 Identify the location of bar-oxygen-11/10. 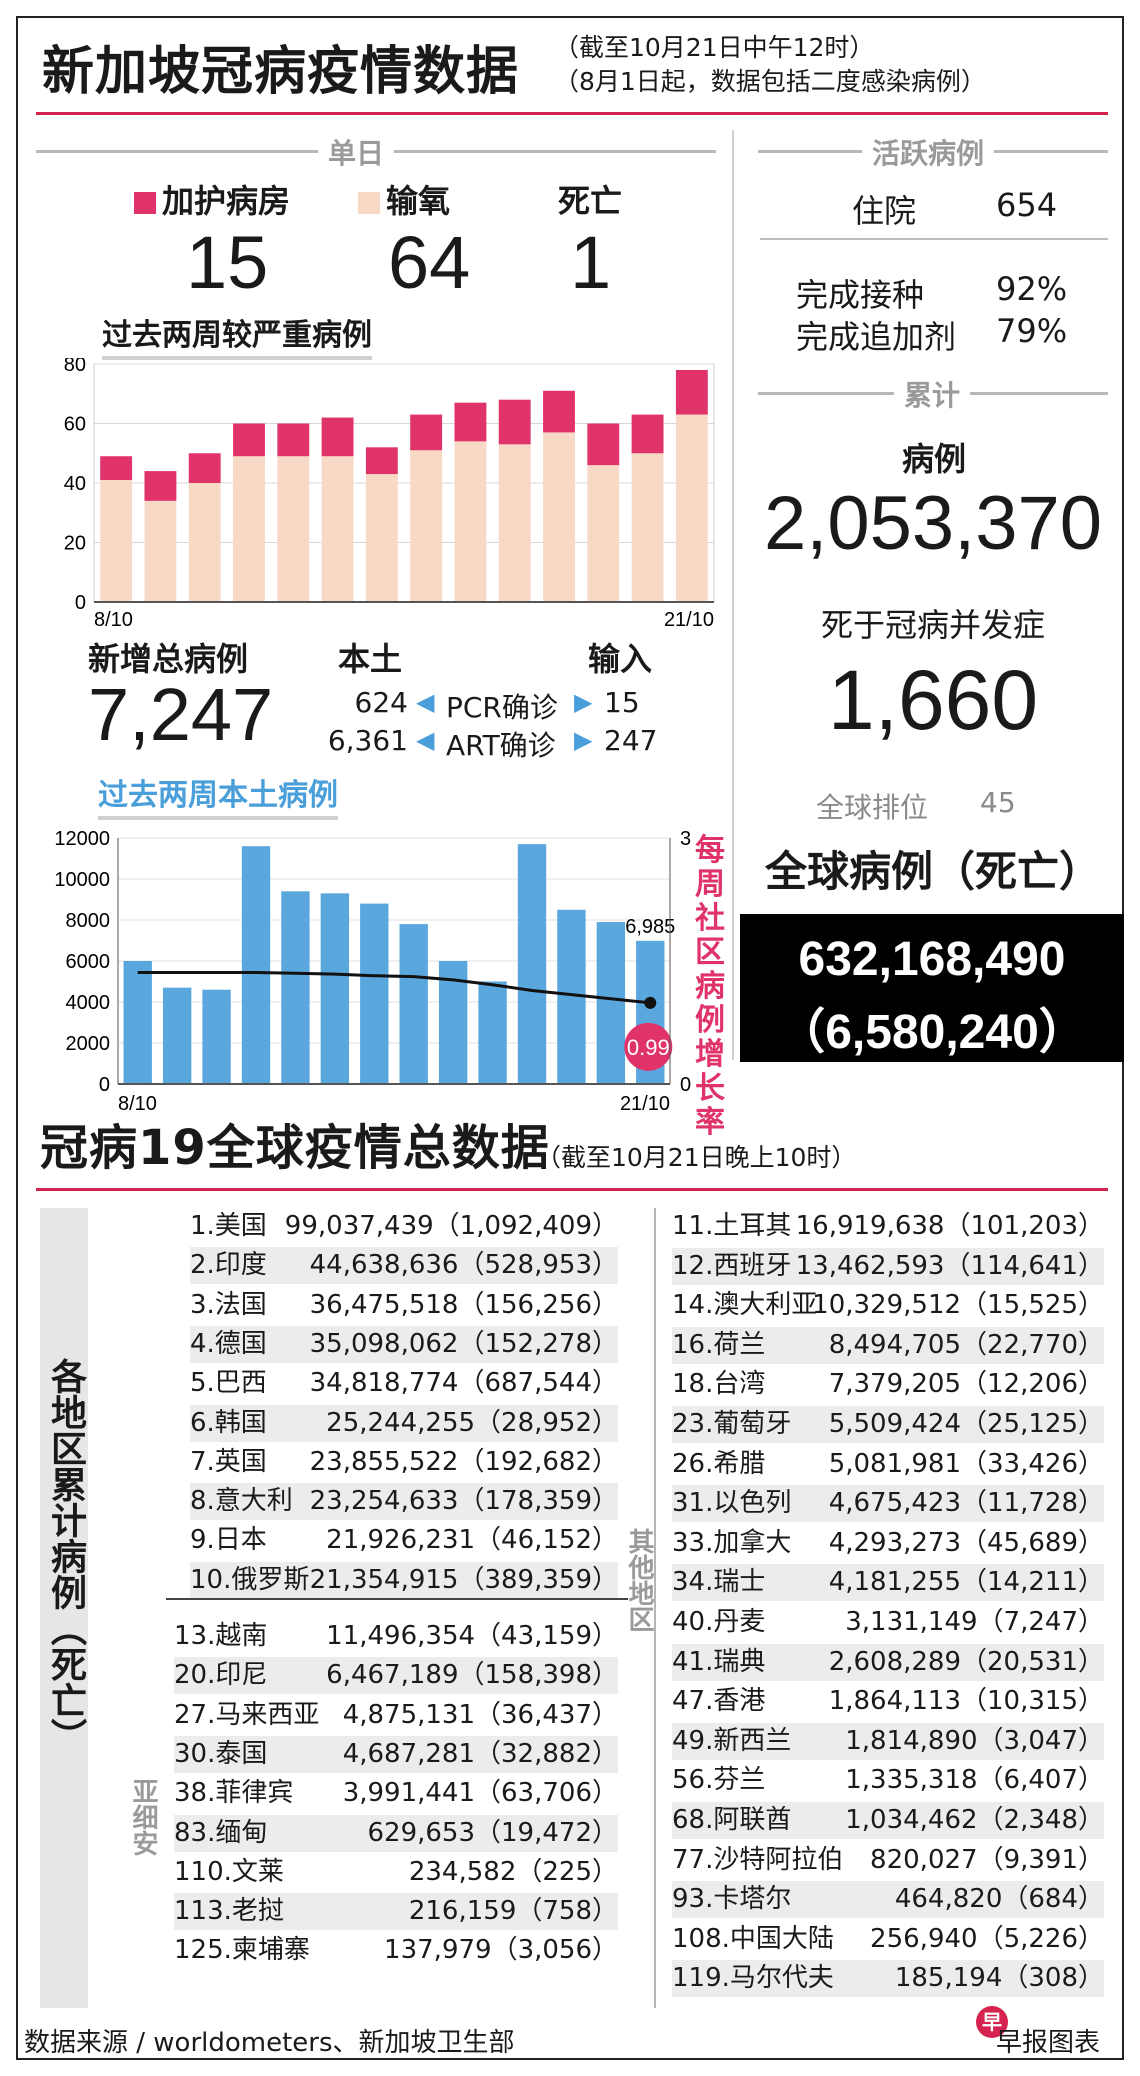
(249, 529).